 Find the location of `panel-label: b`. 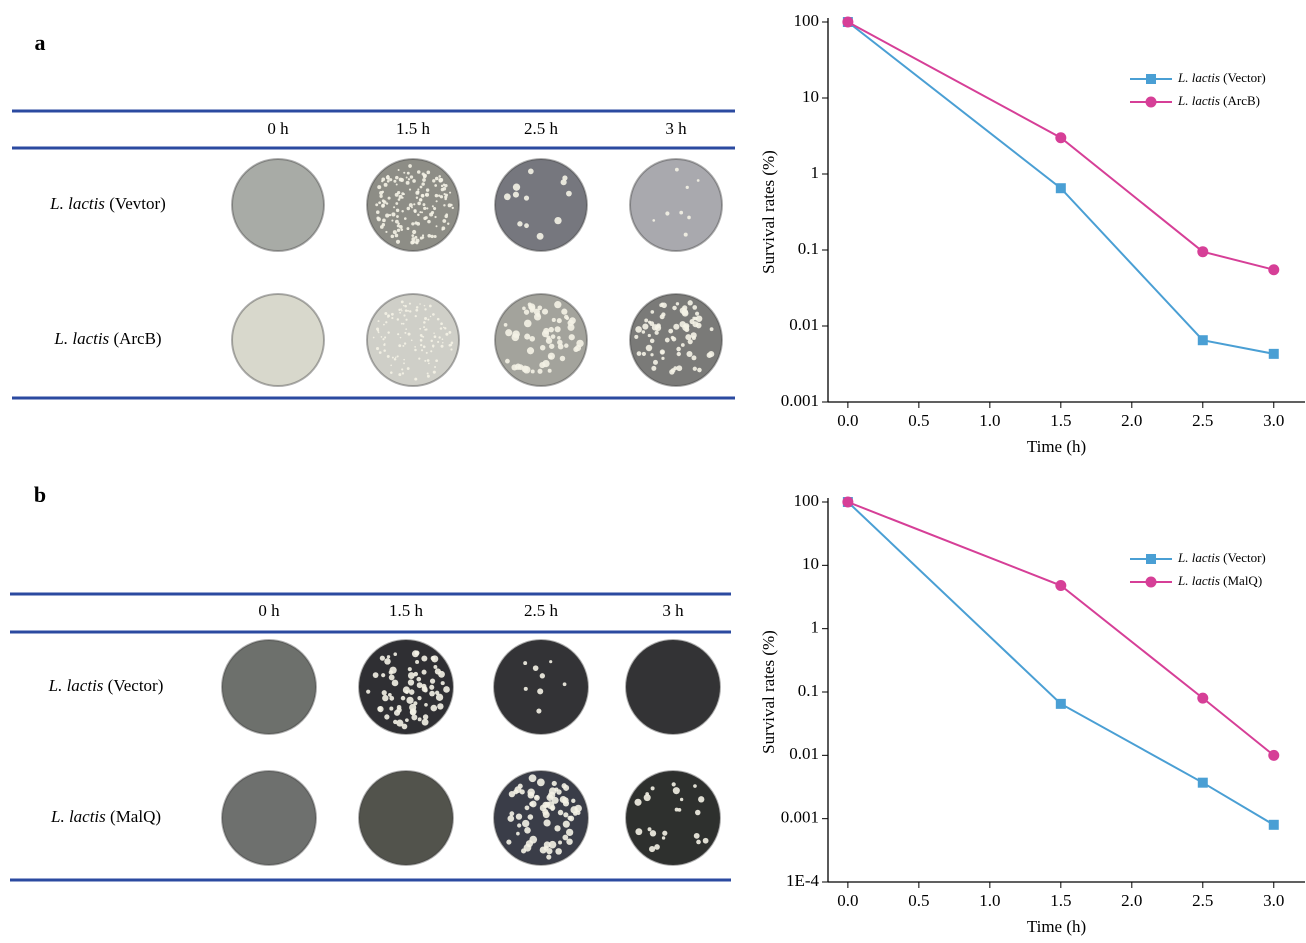

panel-label: b is located at coordinates (40, 494).